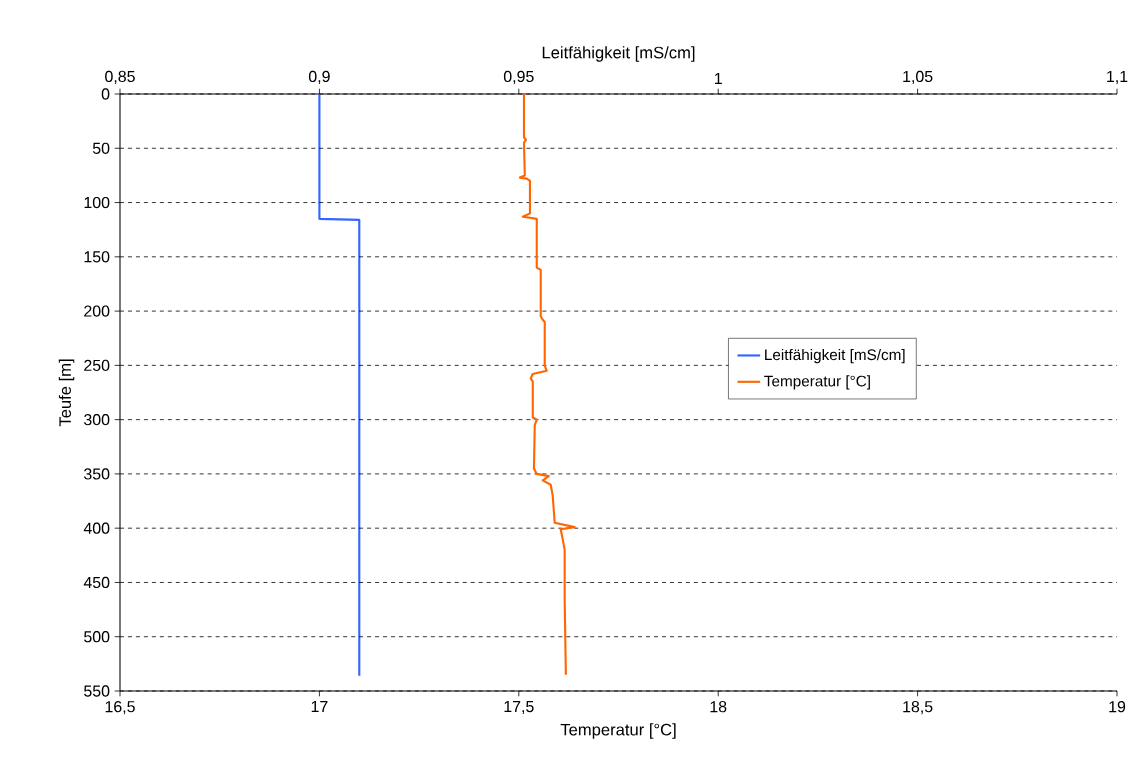 The height and width of the screenshot is (776, 1139). I want to click on y-tick-label: 550, so click(97, 691).